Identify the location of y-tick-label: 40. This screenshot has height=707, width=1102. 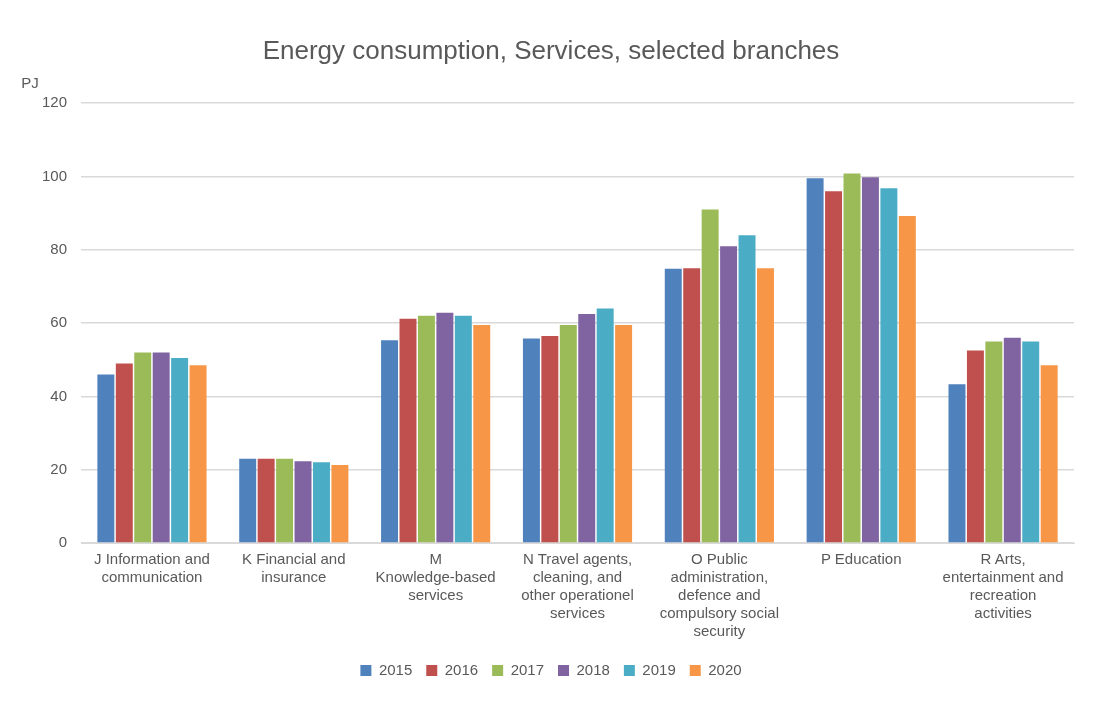
(59, 395).